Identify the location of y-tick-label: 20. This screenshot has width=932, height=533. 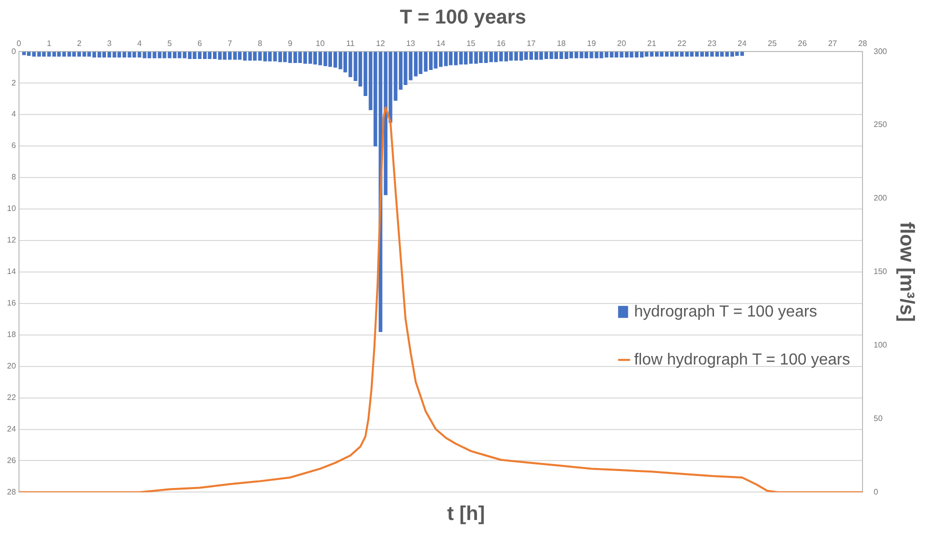
(11, 366).